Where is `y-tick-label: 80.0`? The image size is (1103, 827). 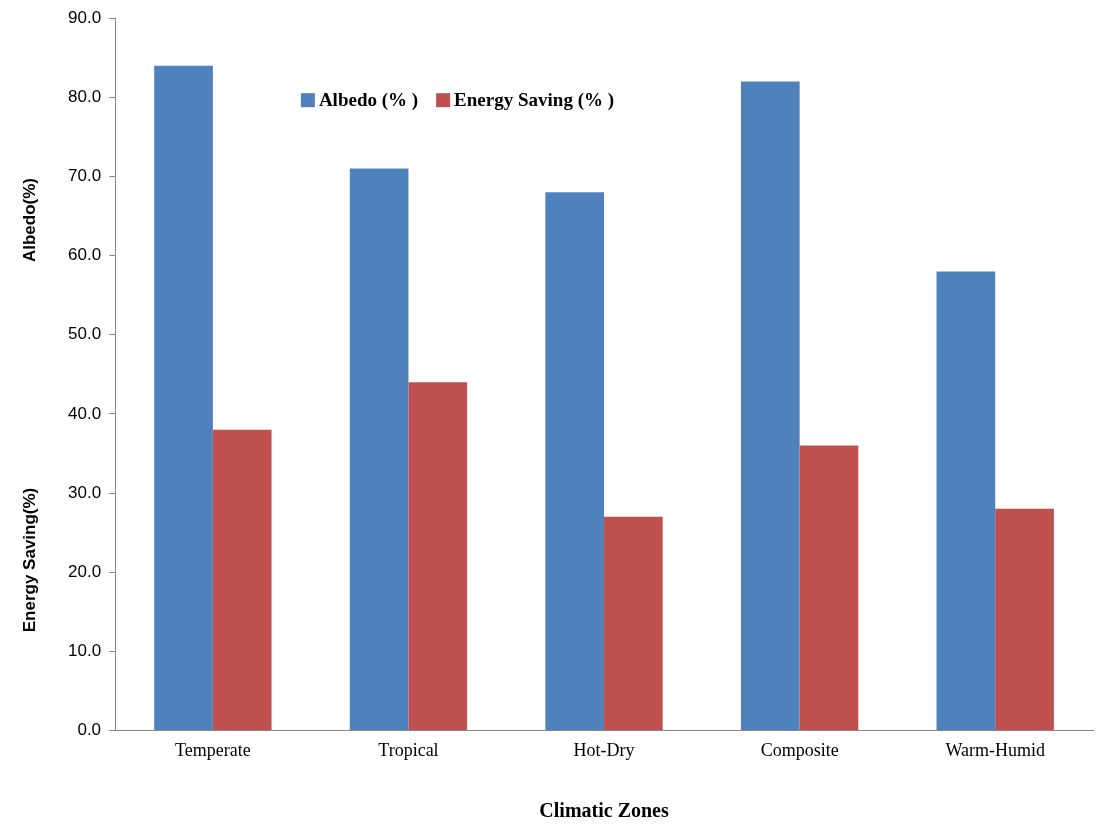
y-tick-label: 80.0 is located at coordinates (84, 97).